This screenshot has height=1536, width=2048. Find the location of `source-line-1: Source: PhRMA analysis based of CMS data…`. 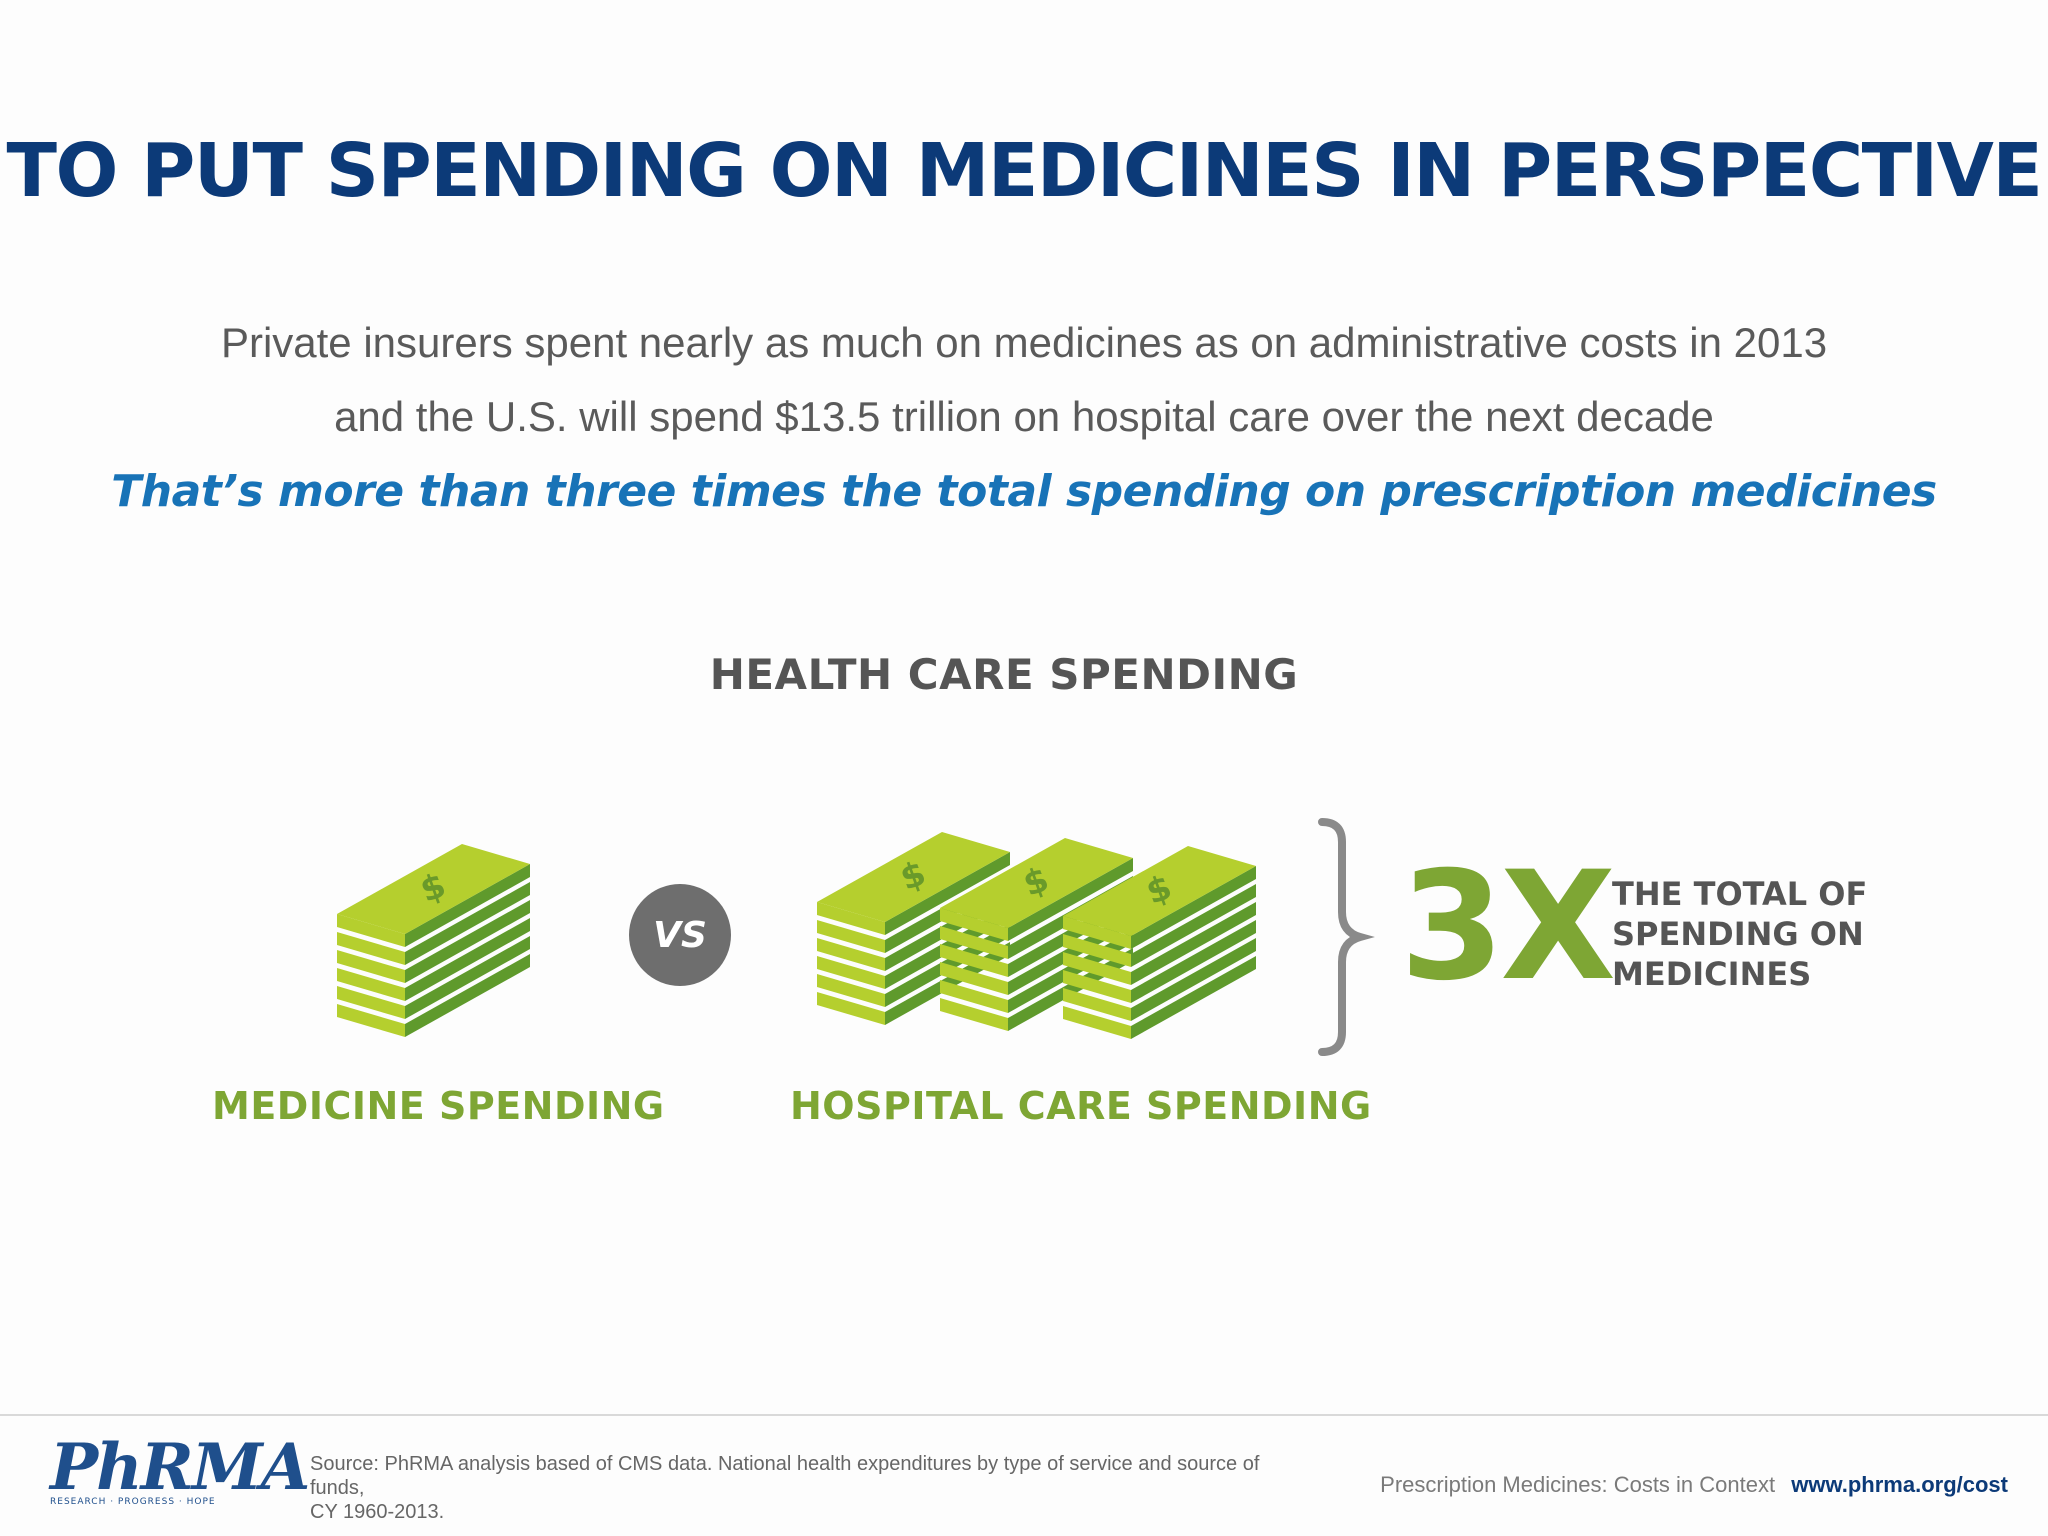

source-line-1: Source: PhRMA analysis based of CMS data… is located at coordinates (785, 1476).